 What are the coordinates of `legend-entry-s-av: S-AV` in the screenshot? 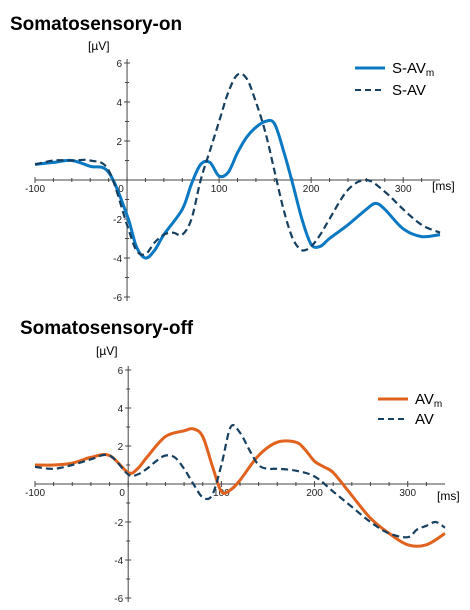 It's located at (409, 90).